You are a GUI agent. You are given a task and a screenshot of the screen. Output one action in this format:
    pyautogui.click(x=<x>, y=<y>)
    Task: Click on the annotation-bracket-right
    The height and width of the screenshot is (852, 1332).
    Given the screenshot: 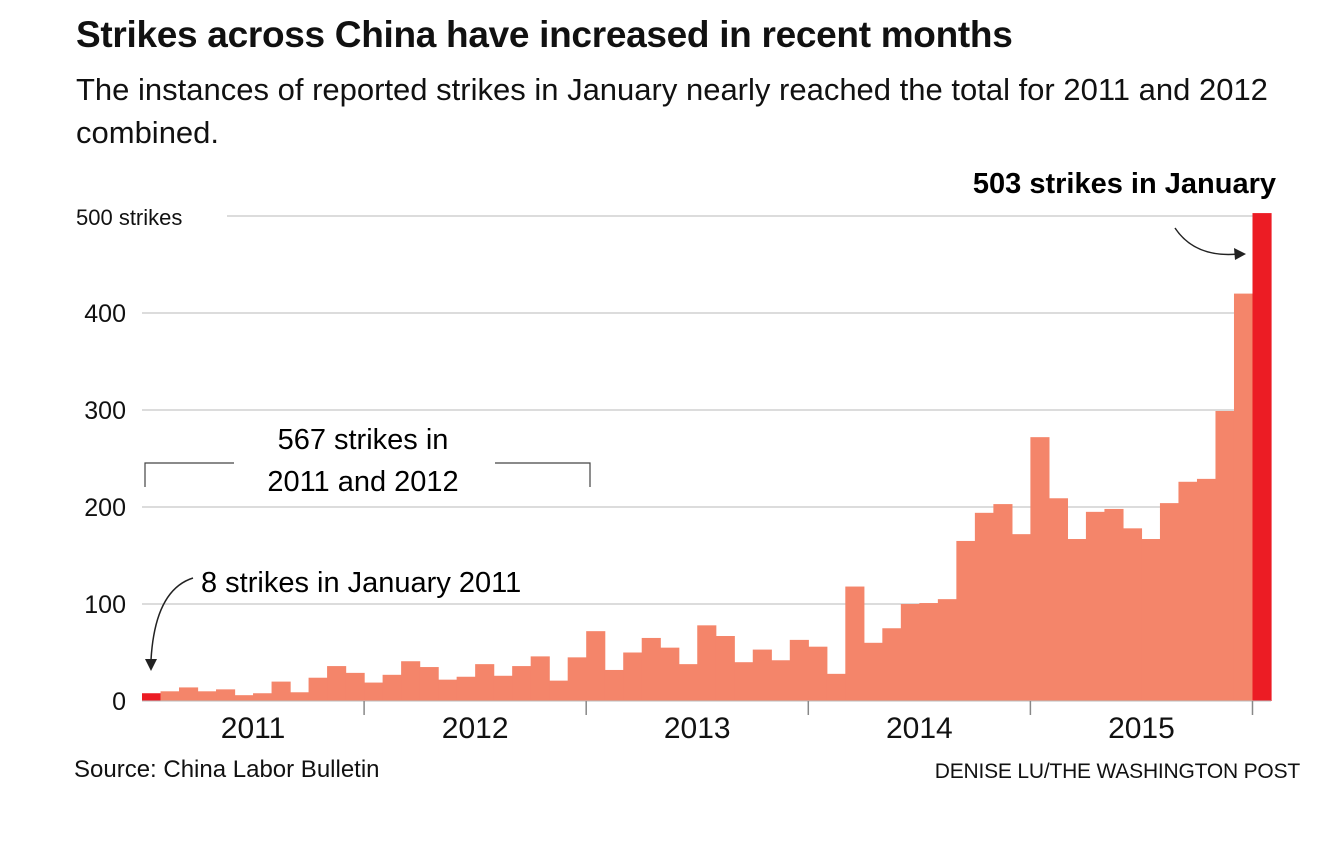 What is the action you would take?
    pyautogui.click(x=543, y=474)
    